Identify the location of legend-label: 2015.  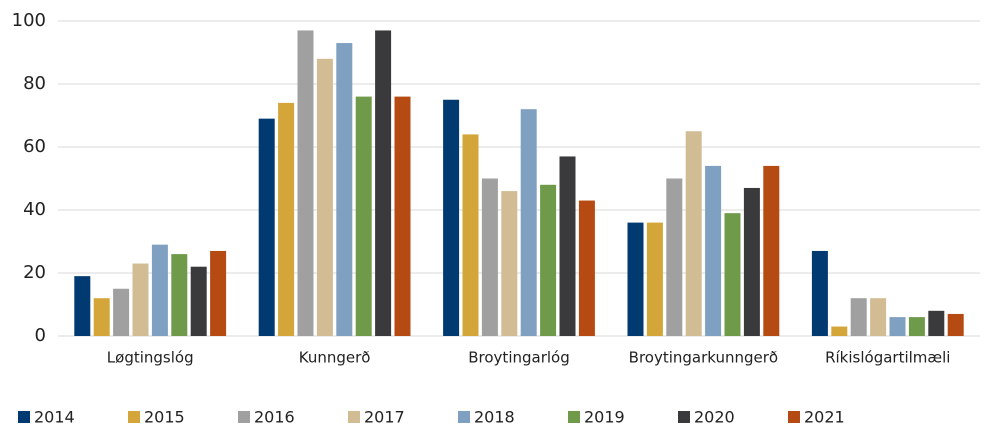
(164, 417).